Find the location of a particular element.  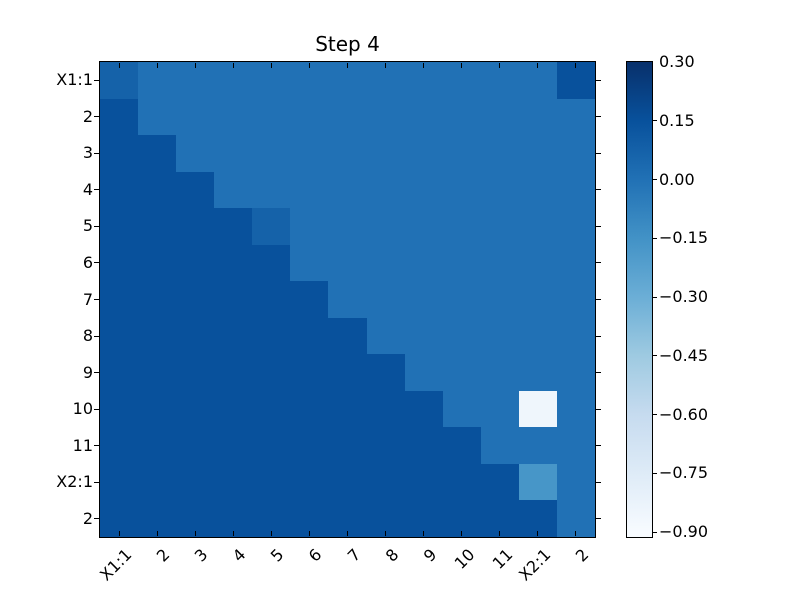

y-tick-label: 9 is located at coordinates (87, 372).